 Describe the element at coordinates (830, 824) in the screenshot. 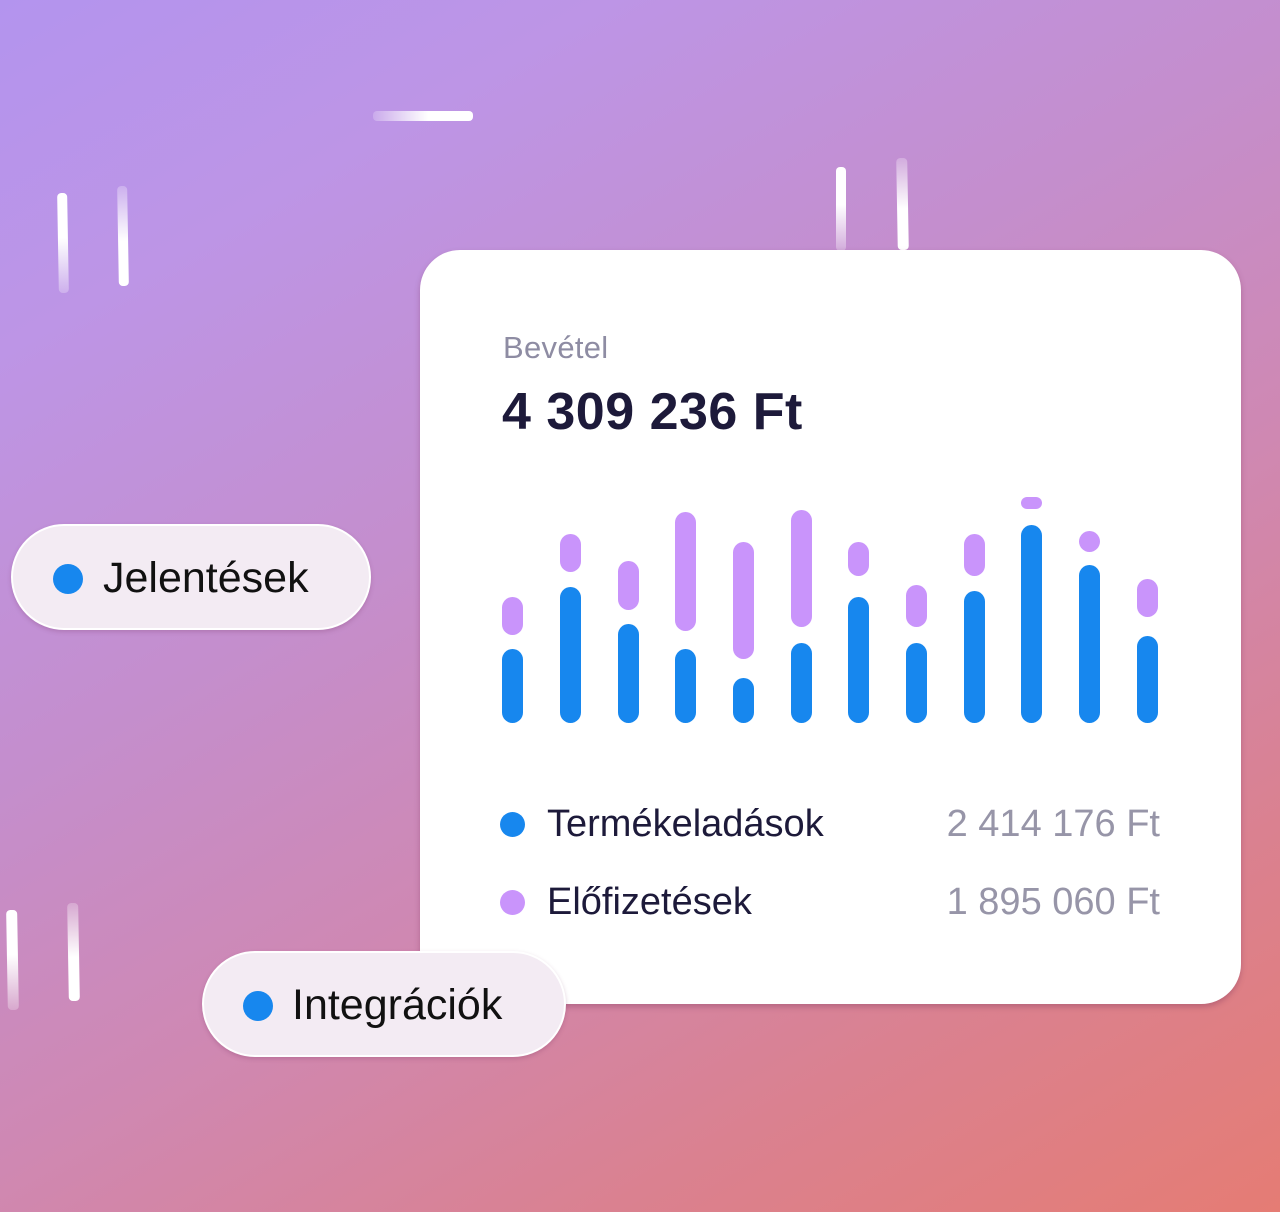

I see `legend-item-product-sales: Termékeladások 2 414 176 Ft` at that location.